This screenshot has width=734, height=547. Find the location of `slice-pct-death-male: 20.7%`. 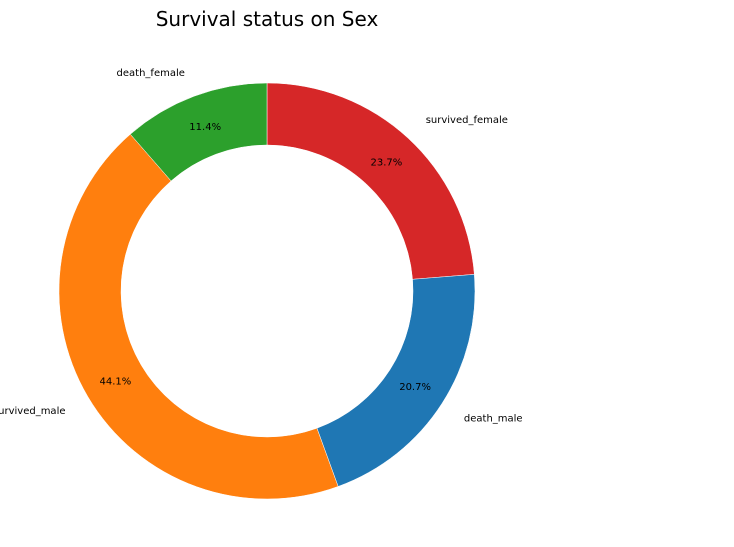

slice-pct-death-male: 20.7% is located at coordinates (415, 387).